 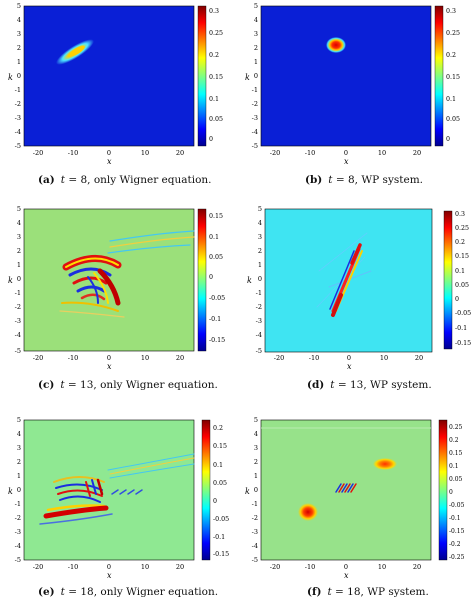 What do you see at coordinates (451, 11) in the screenshot?
I see `colorbar-tick: 0.3` at bounding box center [451, 11].